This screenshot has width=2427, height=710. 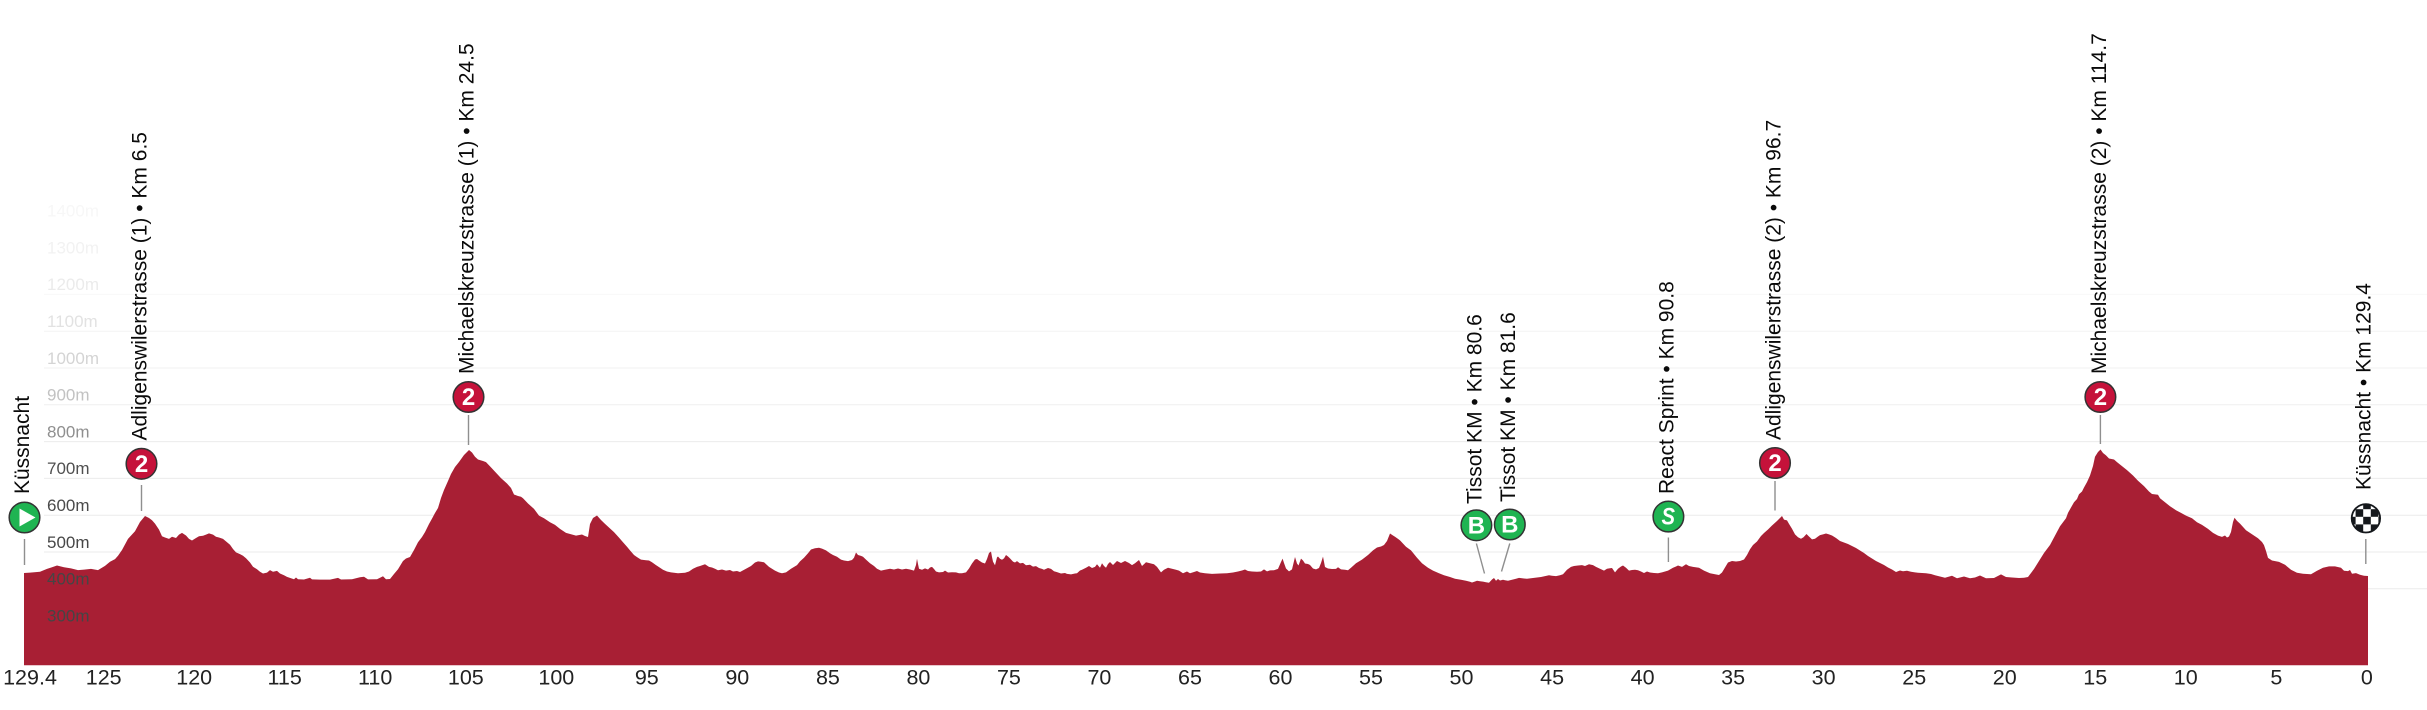 I want to click on svg-text: 500m, so click(x=68, y=542).